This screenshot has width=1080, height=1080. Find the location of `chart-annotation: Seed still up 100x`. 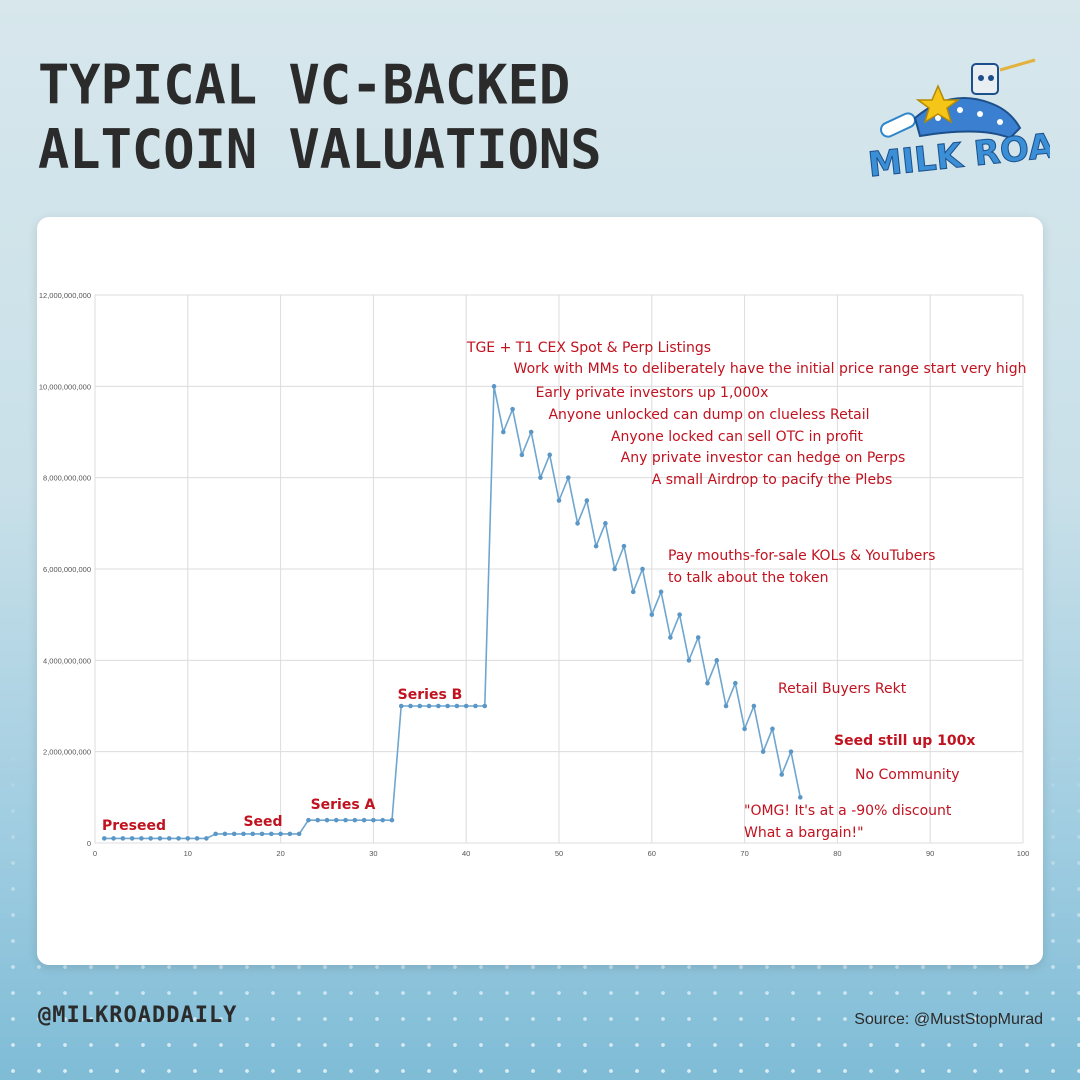

chart-annotation: Seed still up 100x is located at coordinates (904, 741).